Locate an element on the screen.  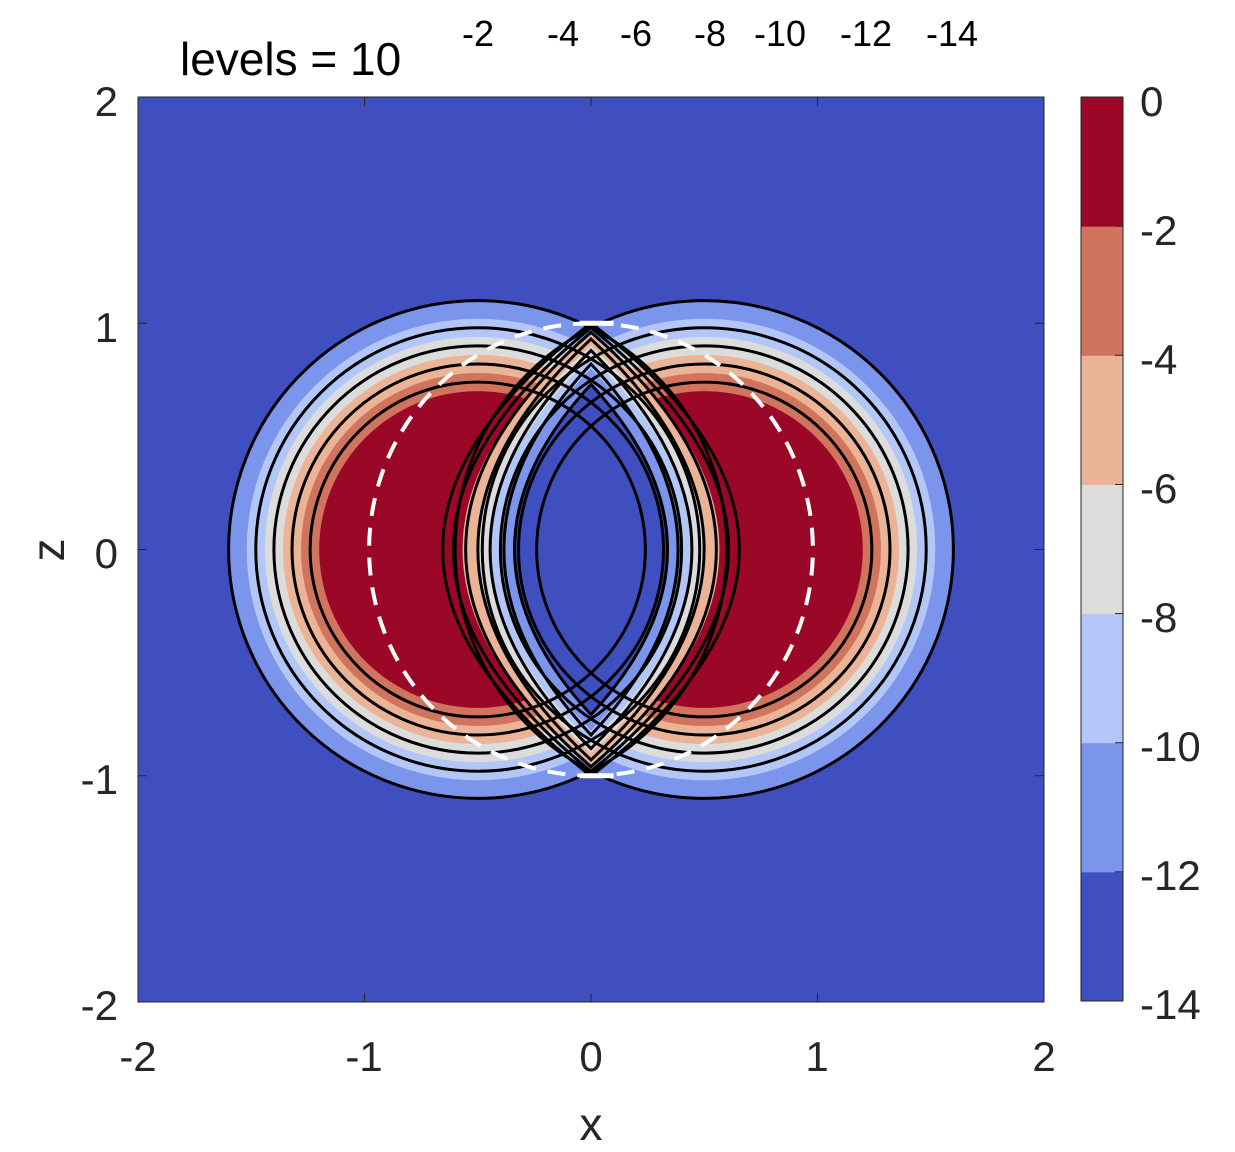
colorbar-tick-label: -4 is located at coordinates (1158, 359).